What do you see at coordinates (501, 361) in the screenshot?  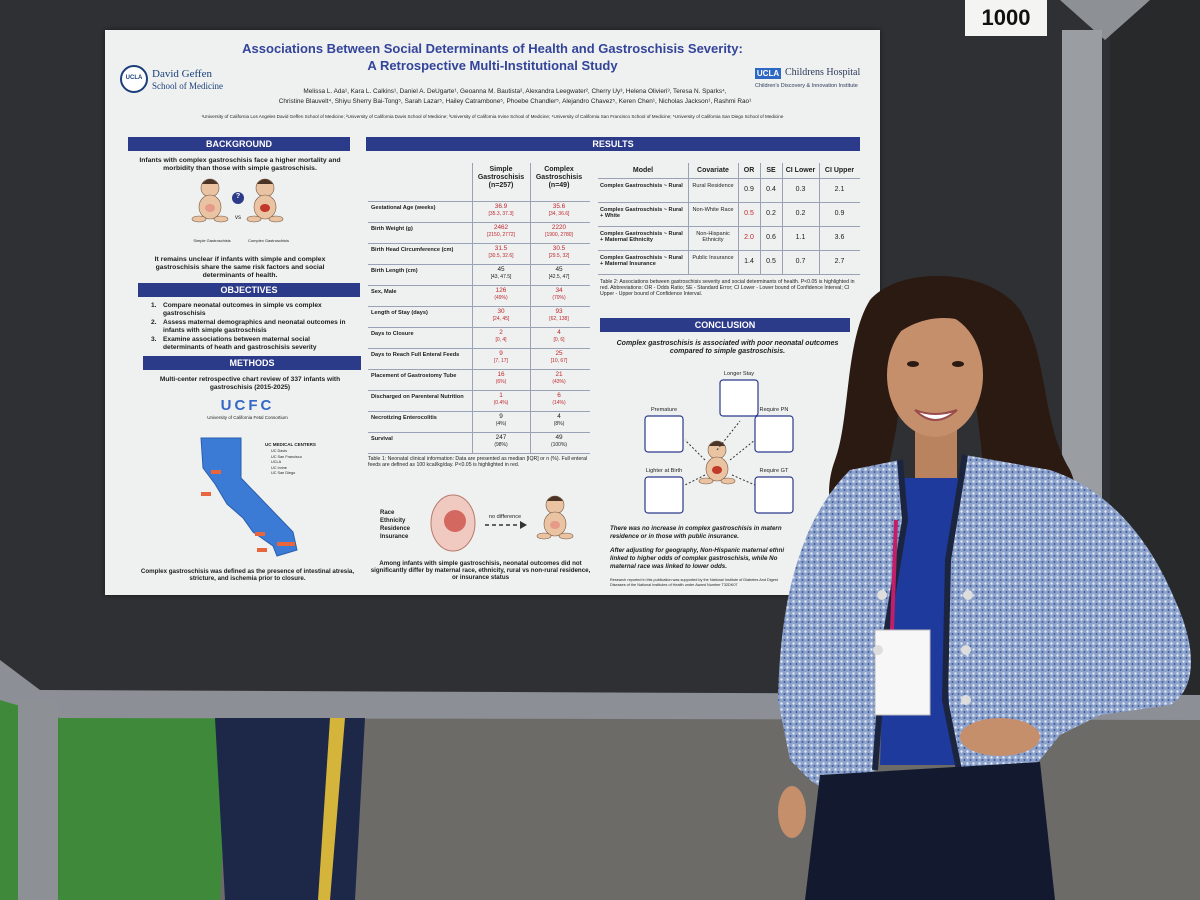 I see `cell-range: [7, 17]` at bounding box center [501, 361].